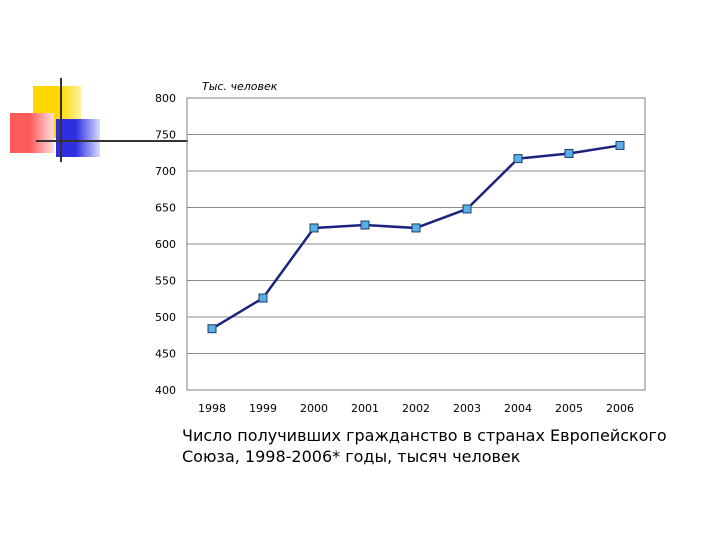  I want to click on x-tick-label: 1998, so click(212, 408).